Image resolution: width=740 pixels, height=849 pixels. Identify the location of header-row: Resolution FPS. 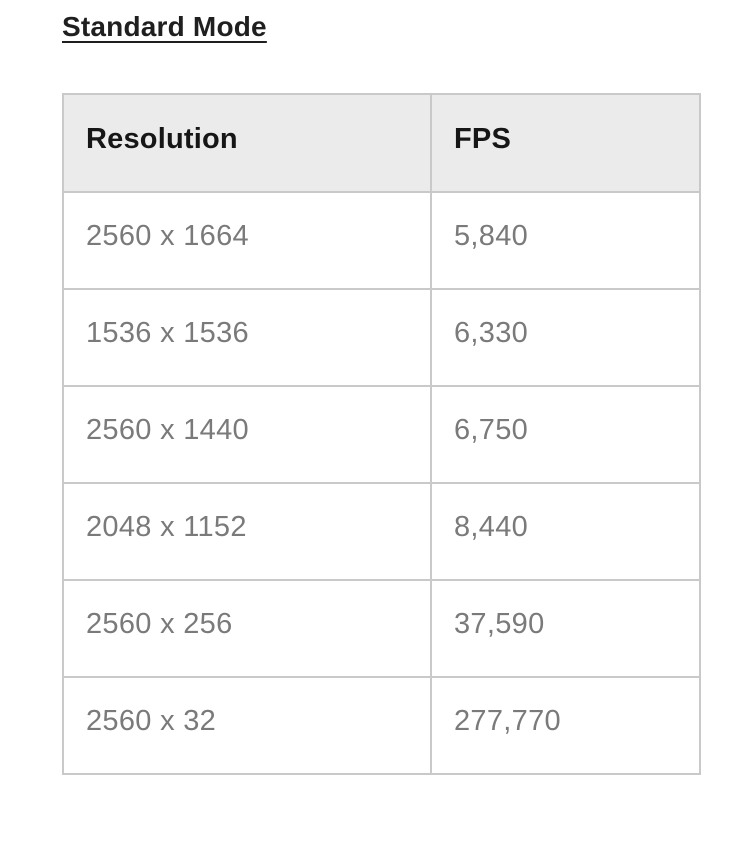
(381, 143).